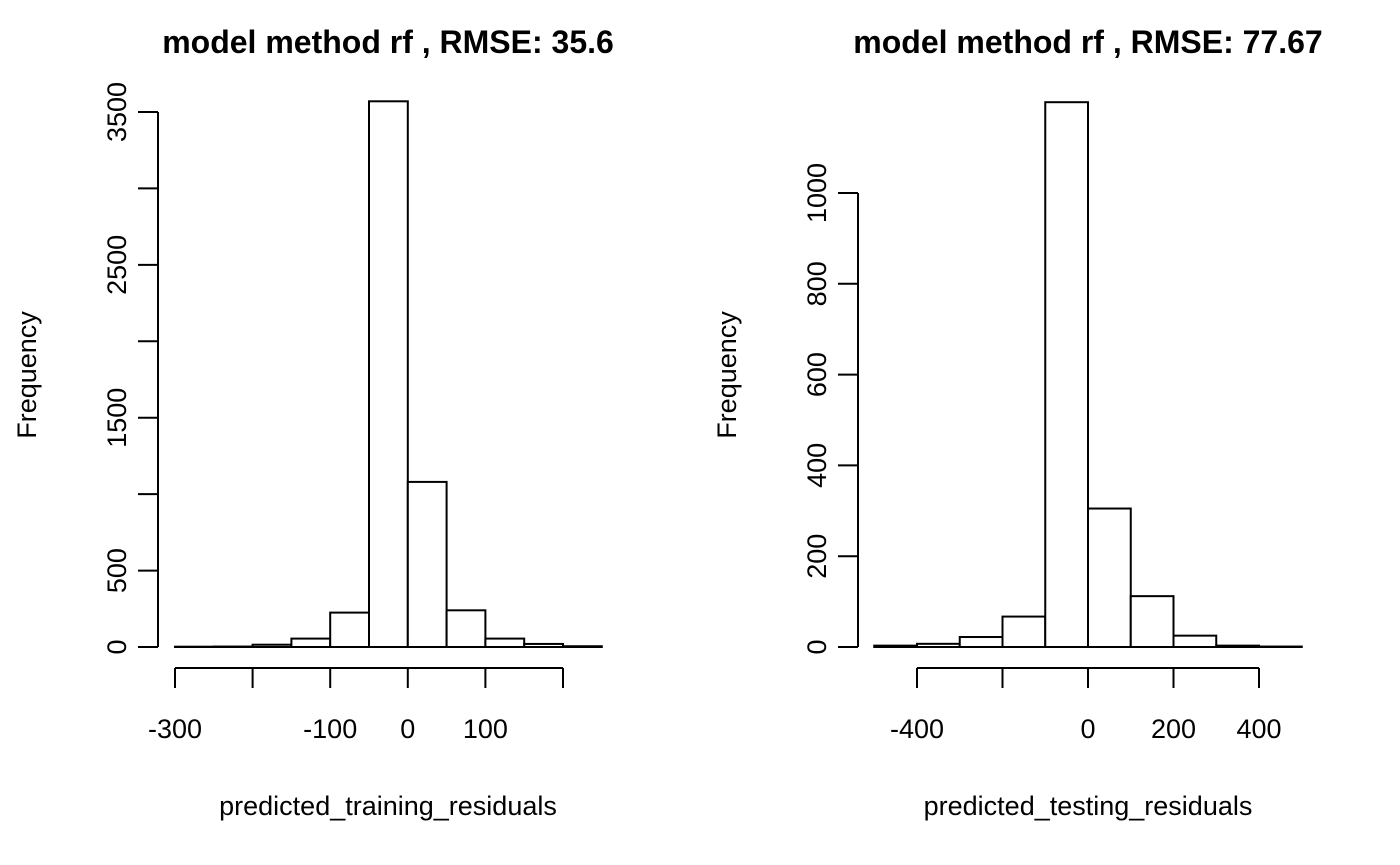  I want to click on y-tick-label: 200, so click(817, 556).